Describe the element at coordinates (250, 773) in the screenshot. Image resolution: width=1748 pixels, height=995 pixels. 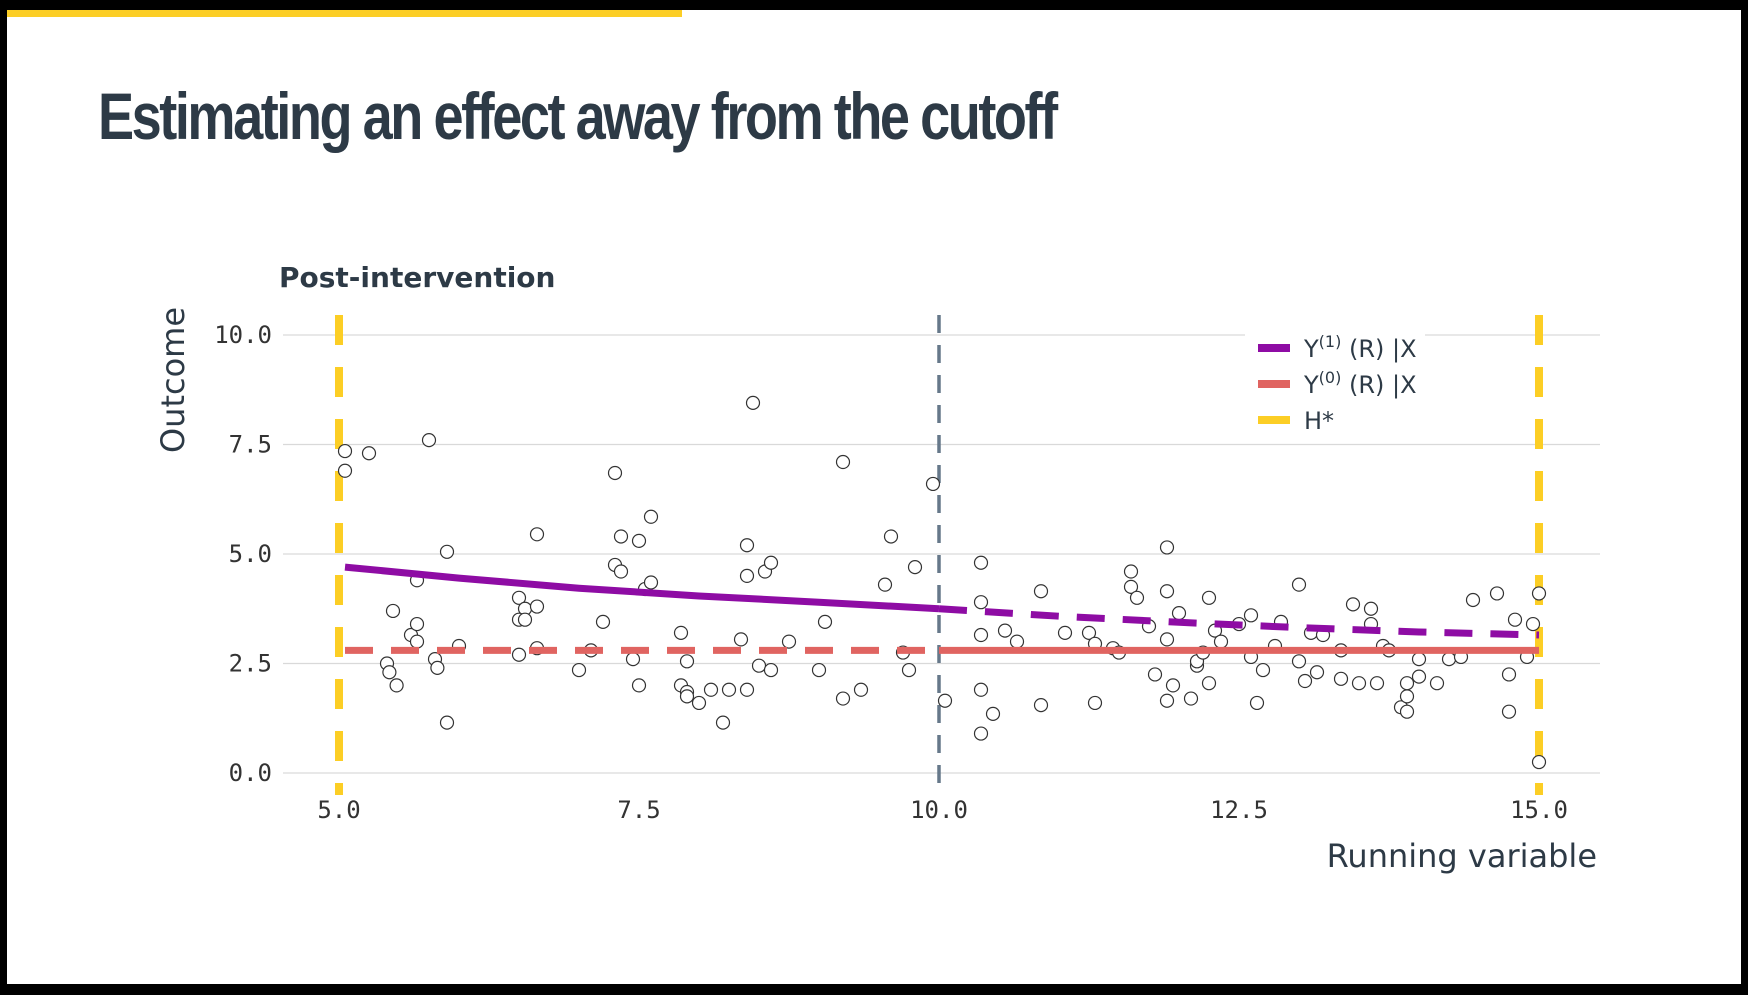
I see `y-tick-label: 0.0` at that location.